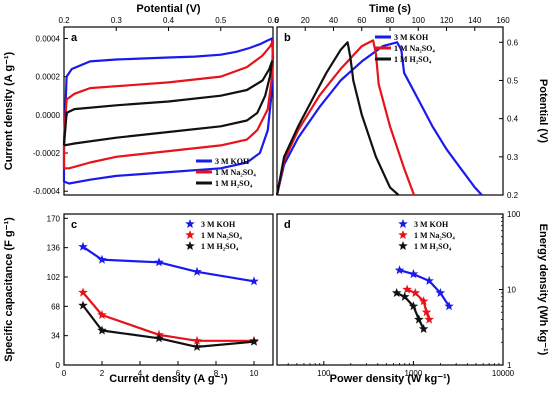 This screenshot has height=412, width=550. I want to click on plot-frame, so click(168, 289).